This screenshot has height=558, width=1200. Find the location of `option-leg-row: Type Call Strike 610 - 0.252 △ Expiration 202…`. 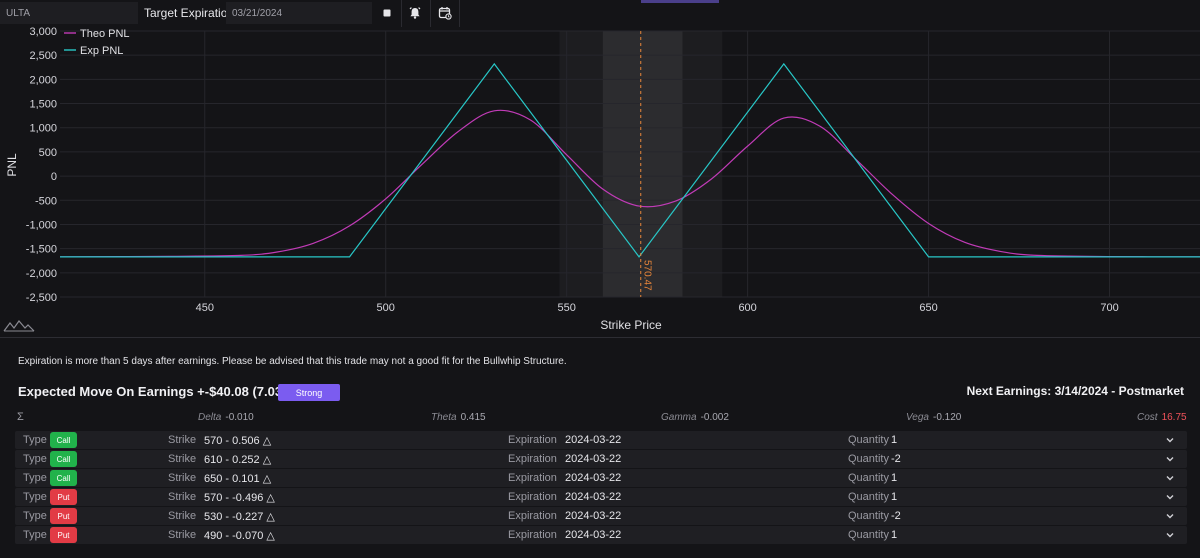

option-leg-row: Type Call Strike 610 - 0.252 △ Expiration 202… is located at coordinates (601, 459).